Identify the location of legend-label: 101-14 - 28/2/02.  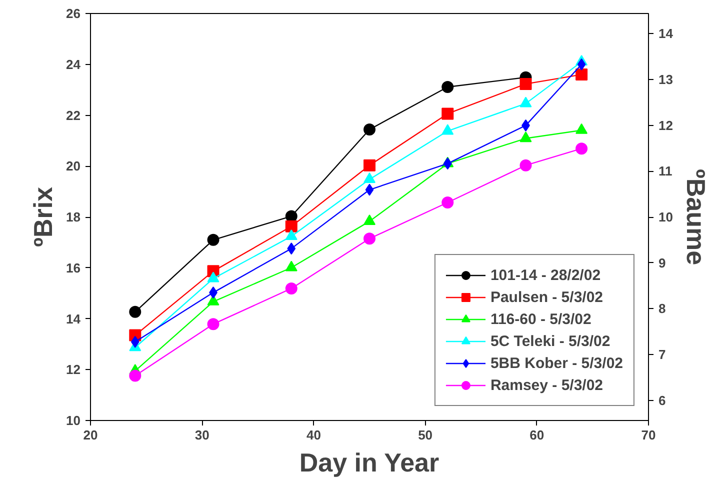
(545, 275).